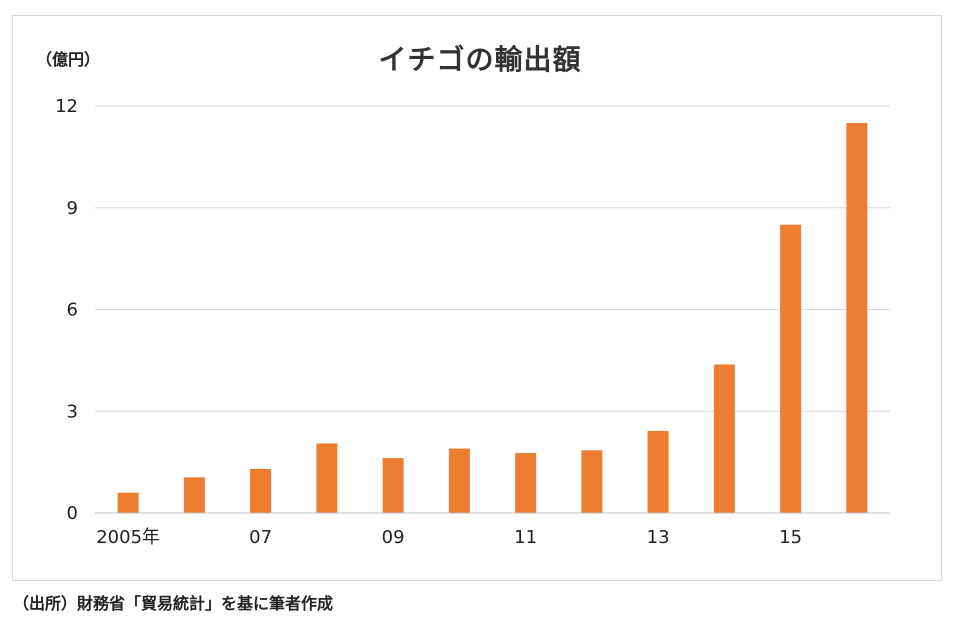 The width and height of the screenshot is (960, 630). Describe the element at coordinates (857, 317) in the screenshot. I see `bar-2016` at that location.